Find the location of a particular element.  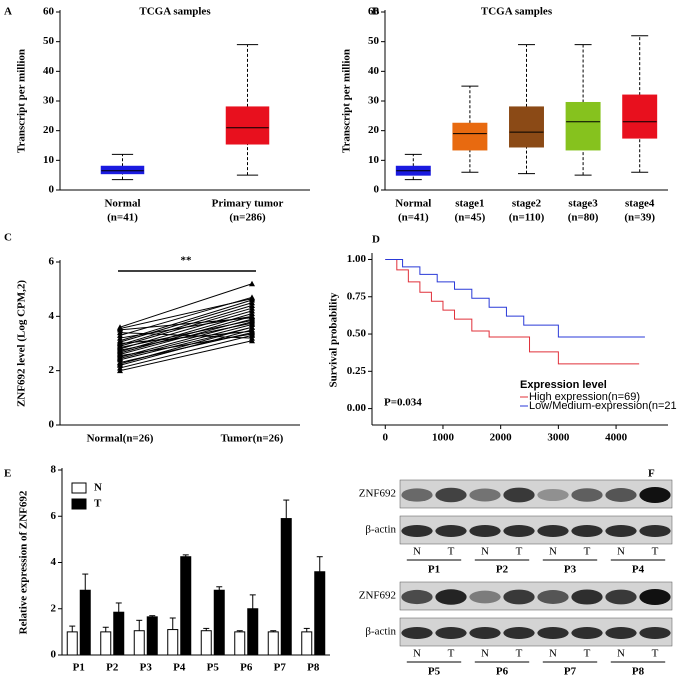

x-tick-label: 4000 is located at coordinates (616, 438).